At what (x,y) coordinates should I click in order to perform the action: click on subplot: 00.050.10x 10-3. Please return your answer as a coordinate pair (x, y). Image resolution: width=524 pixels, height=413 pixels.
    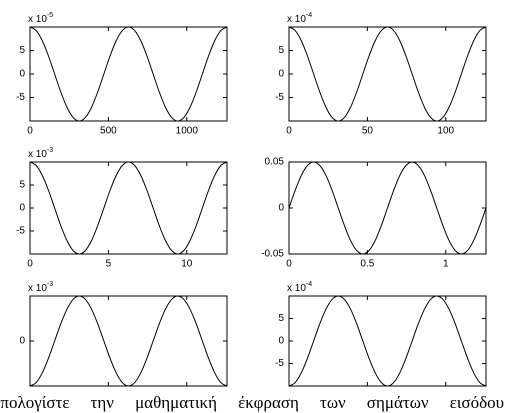
    Looking at the image, I should click on (123, 334).